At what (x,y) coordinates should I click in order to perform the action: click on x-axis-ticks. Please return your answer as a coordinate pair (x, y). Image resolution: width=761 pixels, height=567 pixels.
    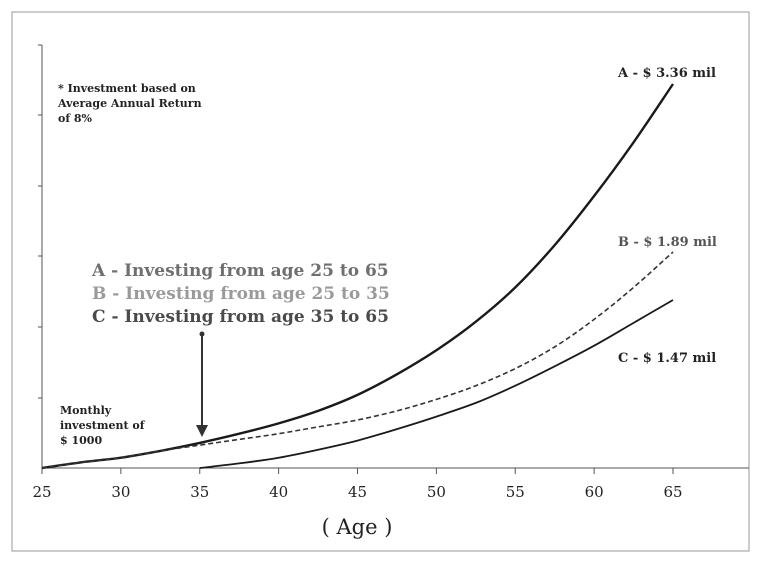
    Looking at the image, I should click on (357, 471).